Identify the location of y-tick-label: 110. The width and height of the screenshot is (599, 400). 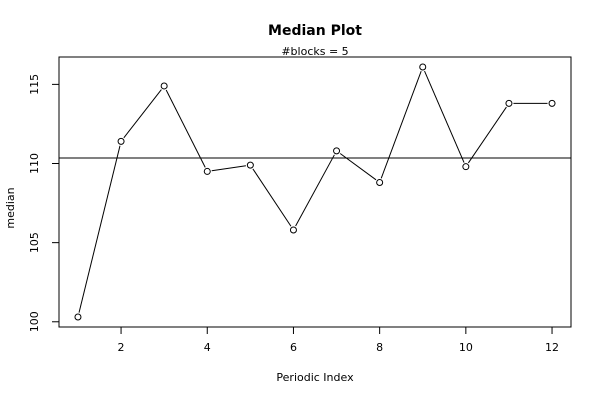
(34, 163).